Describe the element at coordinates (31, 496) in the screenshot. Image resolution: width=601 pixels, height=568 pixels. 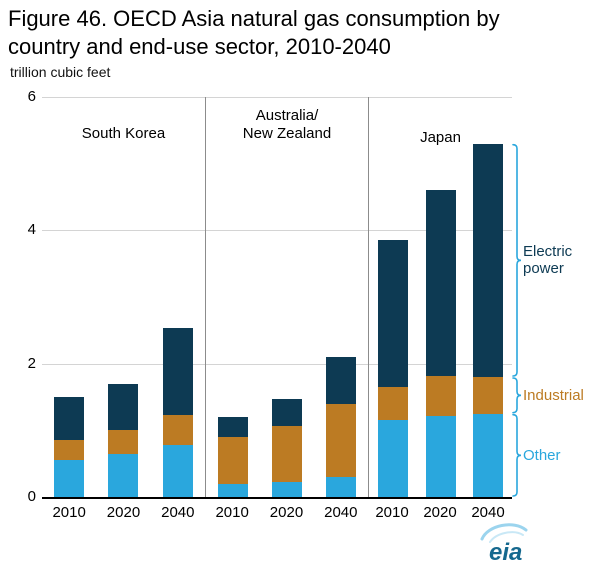
I see `y-tick-label: 0` at that location.